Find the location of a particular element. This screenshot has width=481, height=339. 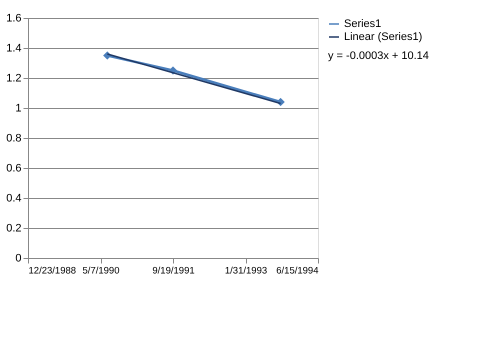

y-tick-label: 0.8 is located at coordinates (14, 138).